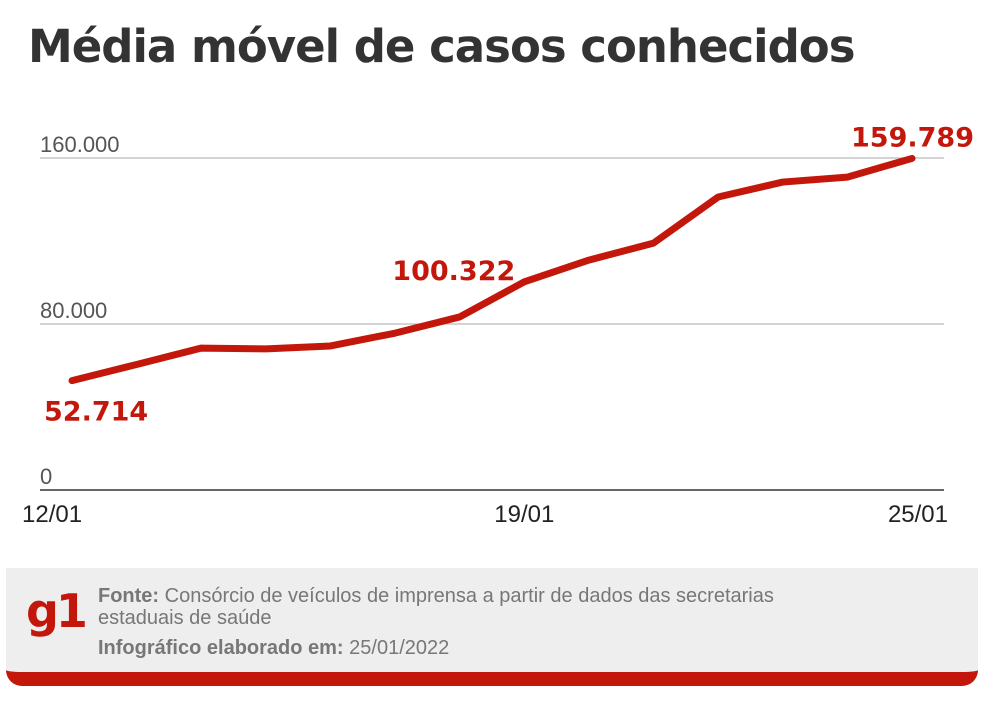 The width and height of the screenshot is (984, 712). What do you see at coordinates (96, 412) in the screenshot?
I see `data-label: 52.714` at bounding box center [96, 412].